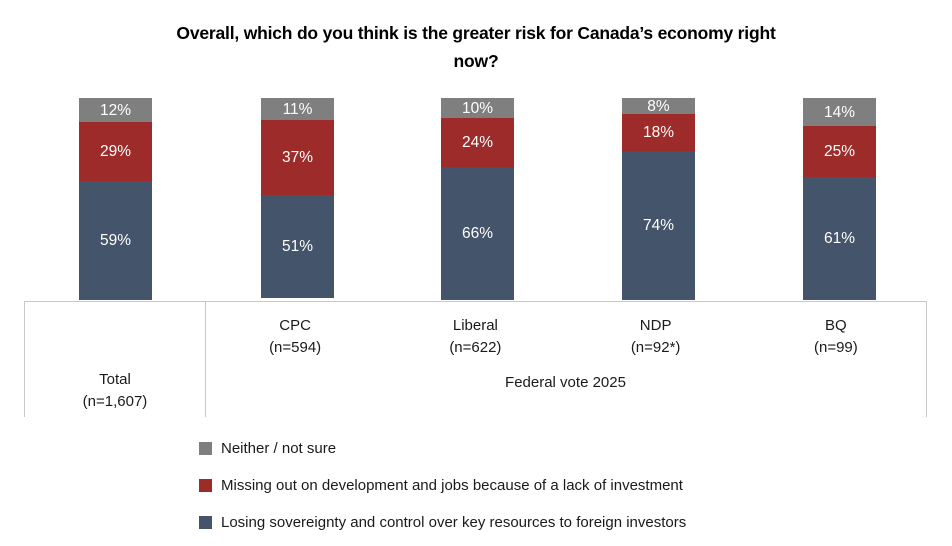 This screenshot has width=952, height=546. I want to click on bar-segment: 37%, so click(297, 157).